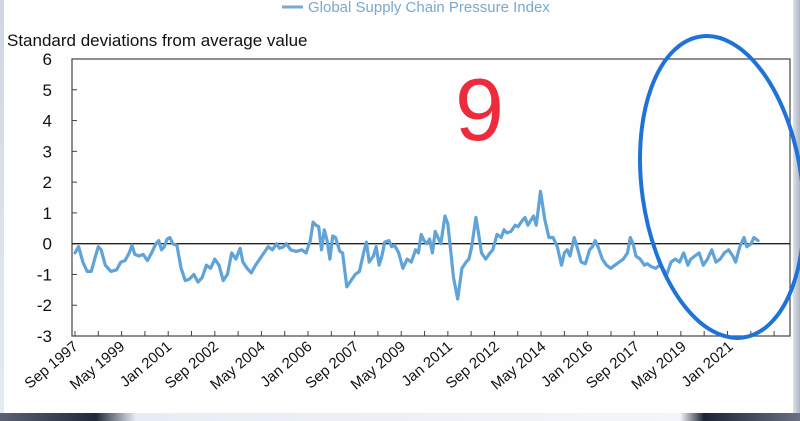 This screenshot has width=800, height=421. What do you see at coordinates (47, 90) in the screenshot?
I see `y-tick-label: 5` at bounding box center [47, 90].